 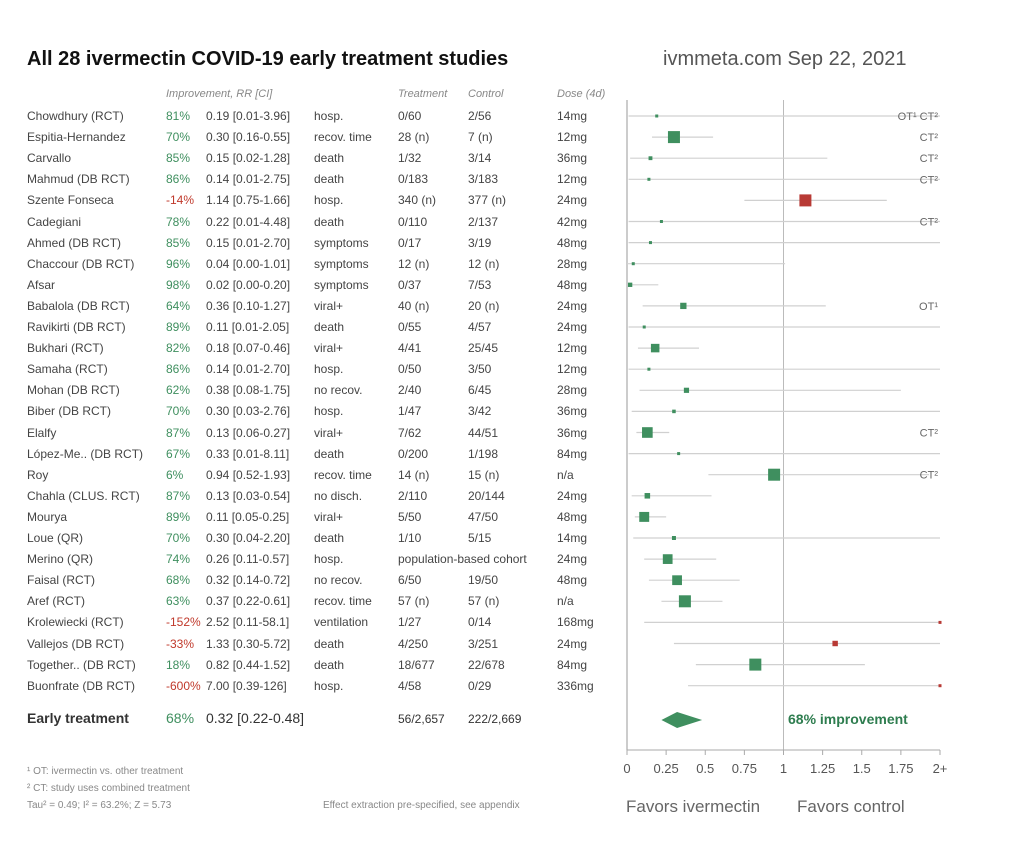 What do you see at coordinates (178, 179) in the screenshot?
I see `improvement-pct: 86%` at bounding box center [178, 179].